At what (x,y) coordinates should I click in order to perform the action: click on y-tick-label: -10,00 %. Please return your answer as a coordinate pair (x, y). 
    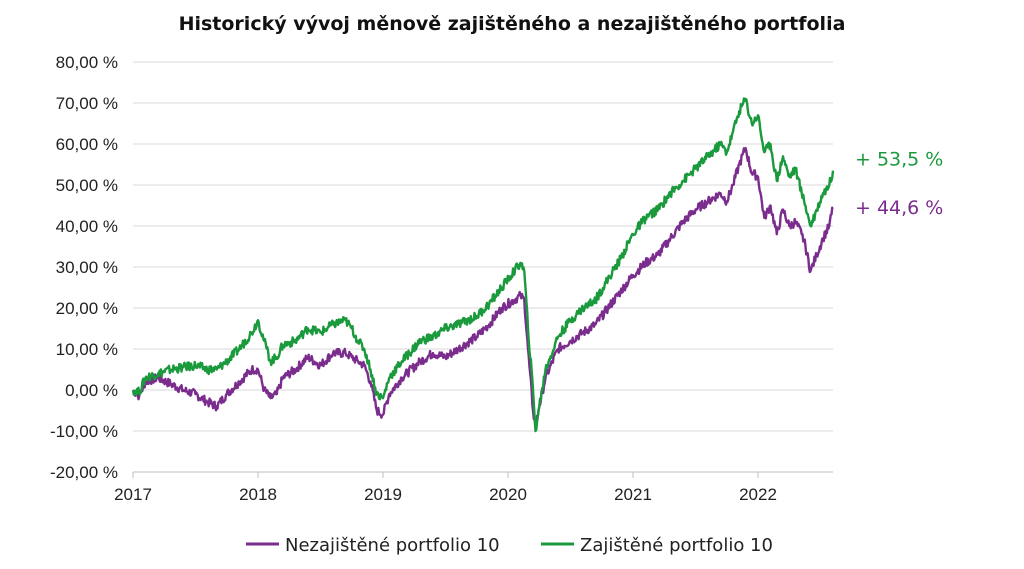
    Looking at the image, I should click on (84, 431).